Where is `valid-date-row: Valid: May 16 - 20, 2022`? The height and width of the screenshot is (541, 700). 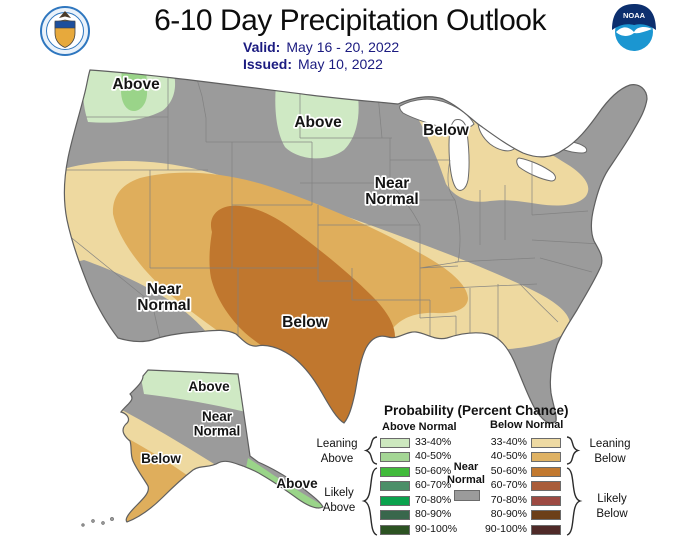
valid-date-row: Valid: May 16 - 20, 2022 is located at coordinates (321, 47).